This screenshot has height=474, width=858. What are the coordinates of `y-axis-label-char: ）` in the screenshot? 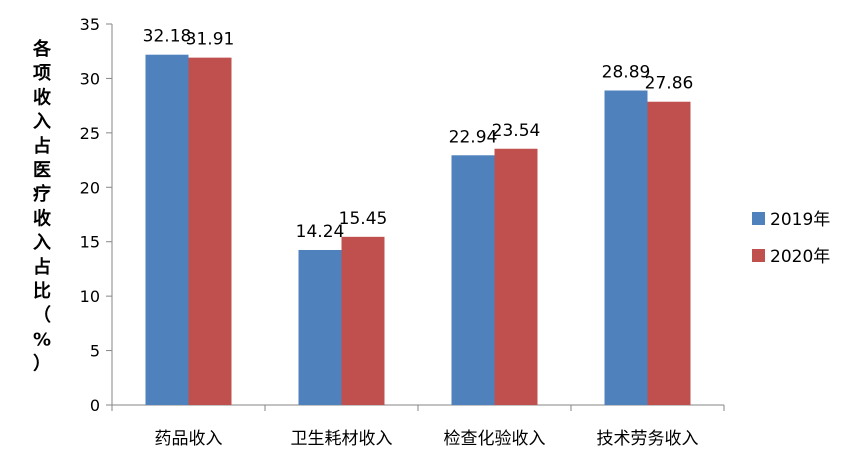 It's located at (42, 364).